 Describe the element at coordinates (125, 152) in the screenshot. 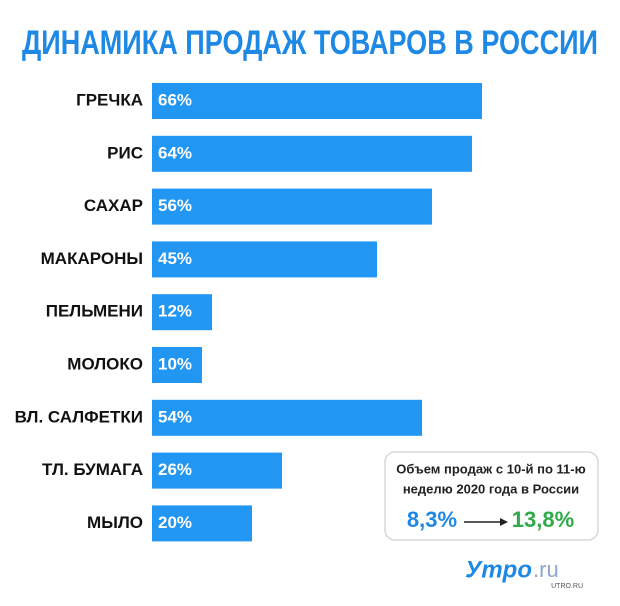

I see `category-label: РИС` at that location.